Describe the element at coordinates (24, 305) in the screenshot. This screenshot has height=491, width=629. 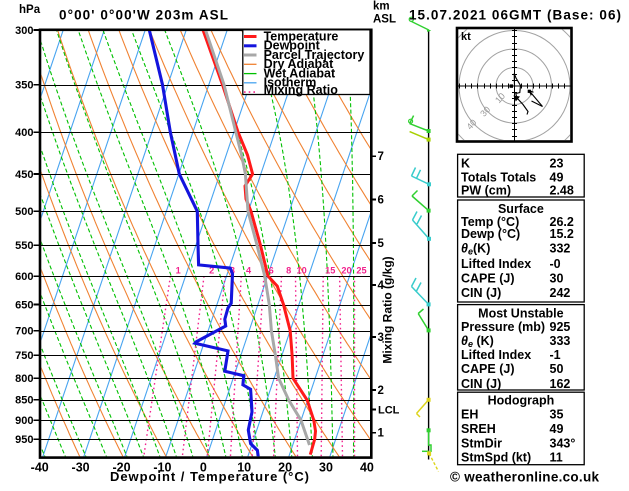
I see `svg-text: 650` at that location.